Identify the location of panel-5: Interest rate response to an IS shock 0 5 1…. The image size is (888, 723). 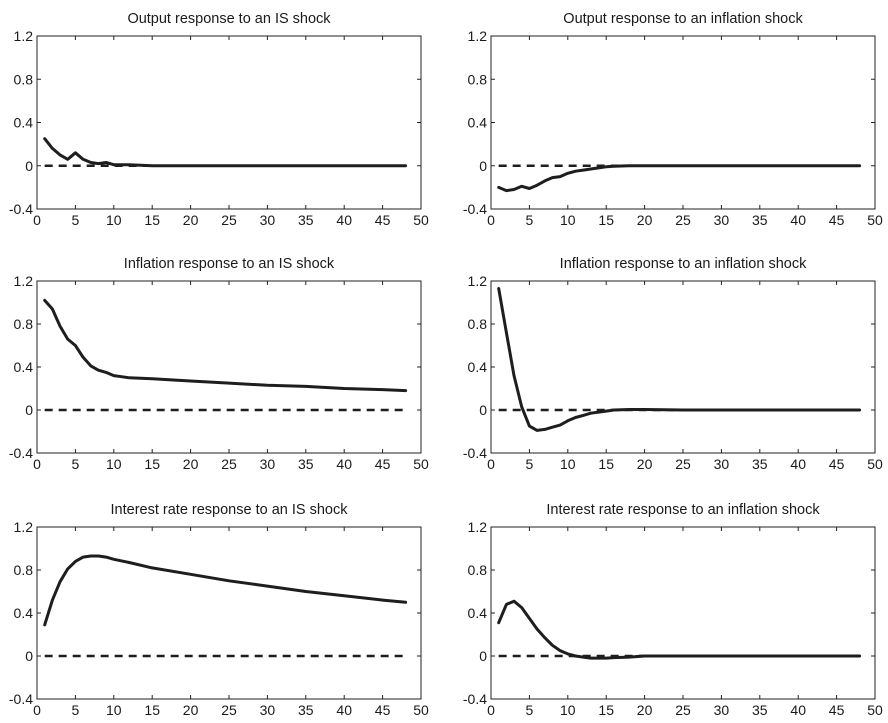
(219, 610).